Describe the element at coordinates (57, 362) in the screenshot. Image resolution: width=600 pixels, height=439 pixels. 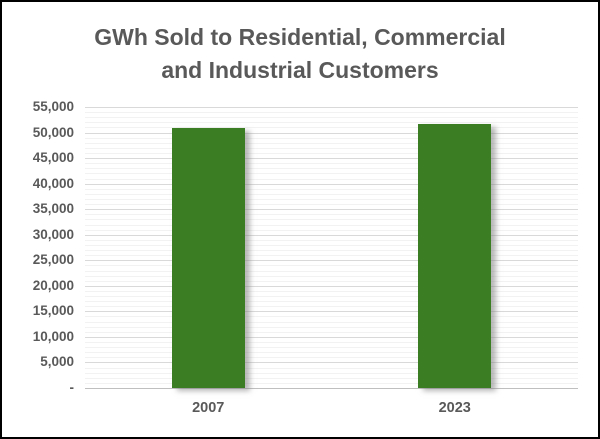
I see `y-axis-tick-label: 5,000` at that location.